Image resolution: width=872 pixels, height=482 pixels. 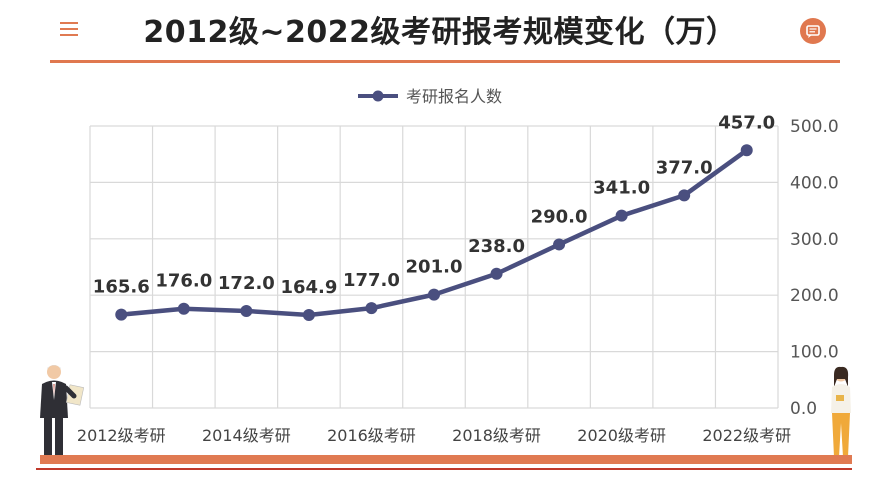 I want to click on page-title: 2012级~2022级考研报考规模变化（万）, so click(x=440, y=32).